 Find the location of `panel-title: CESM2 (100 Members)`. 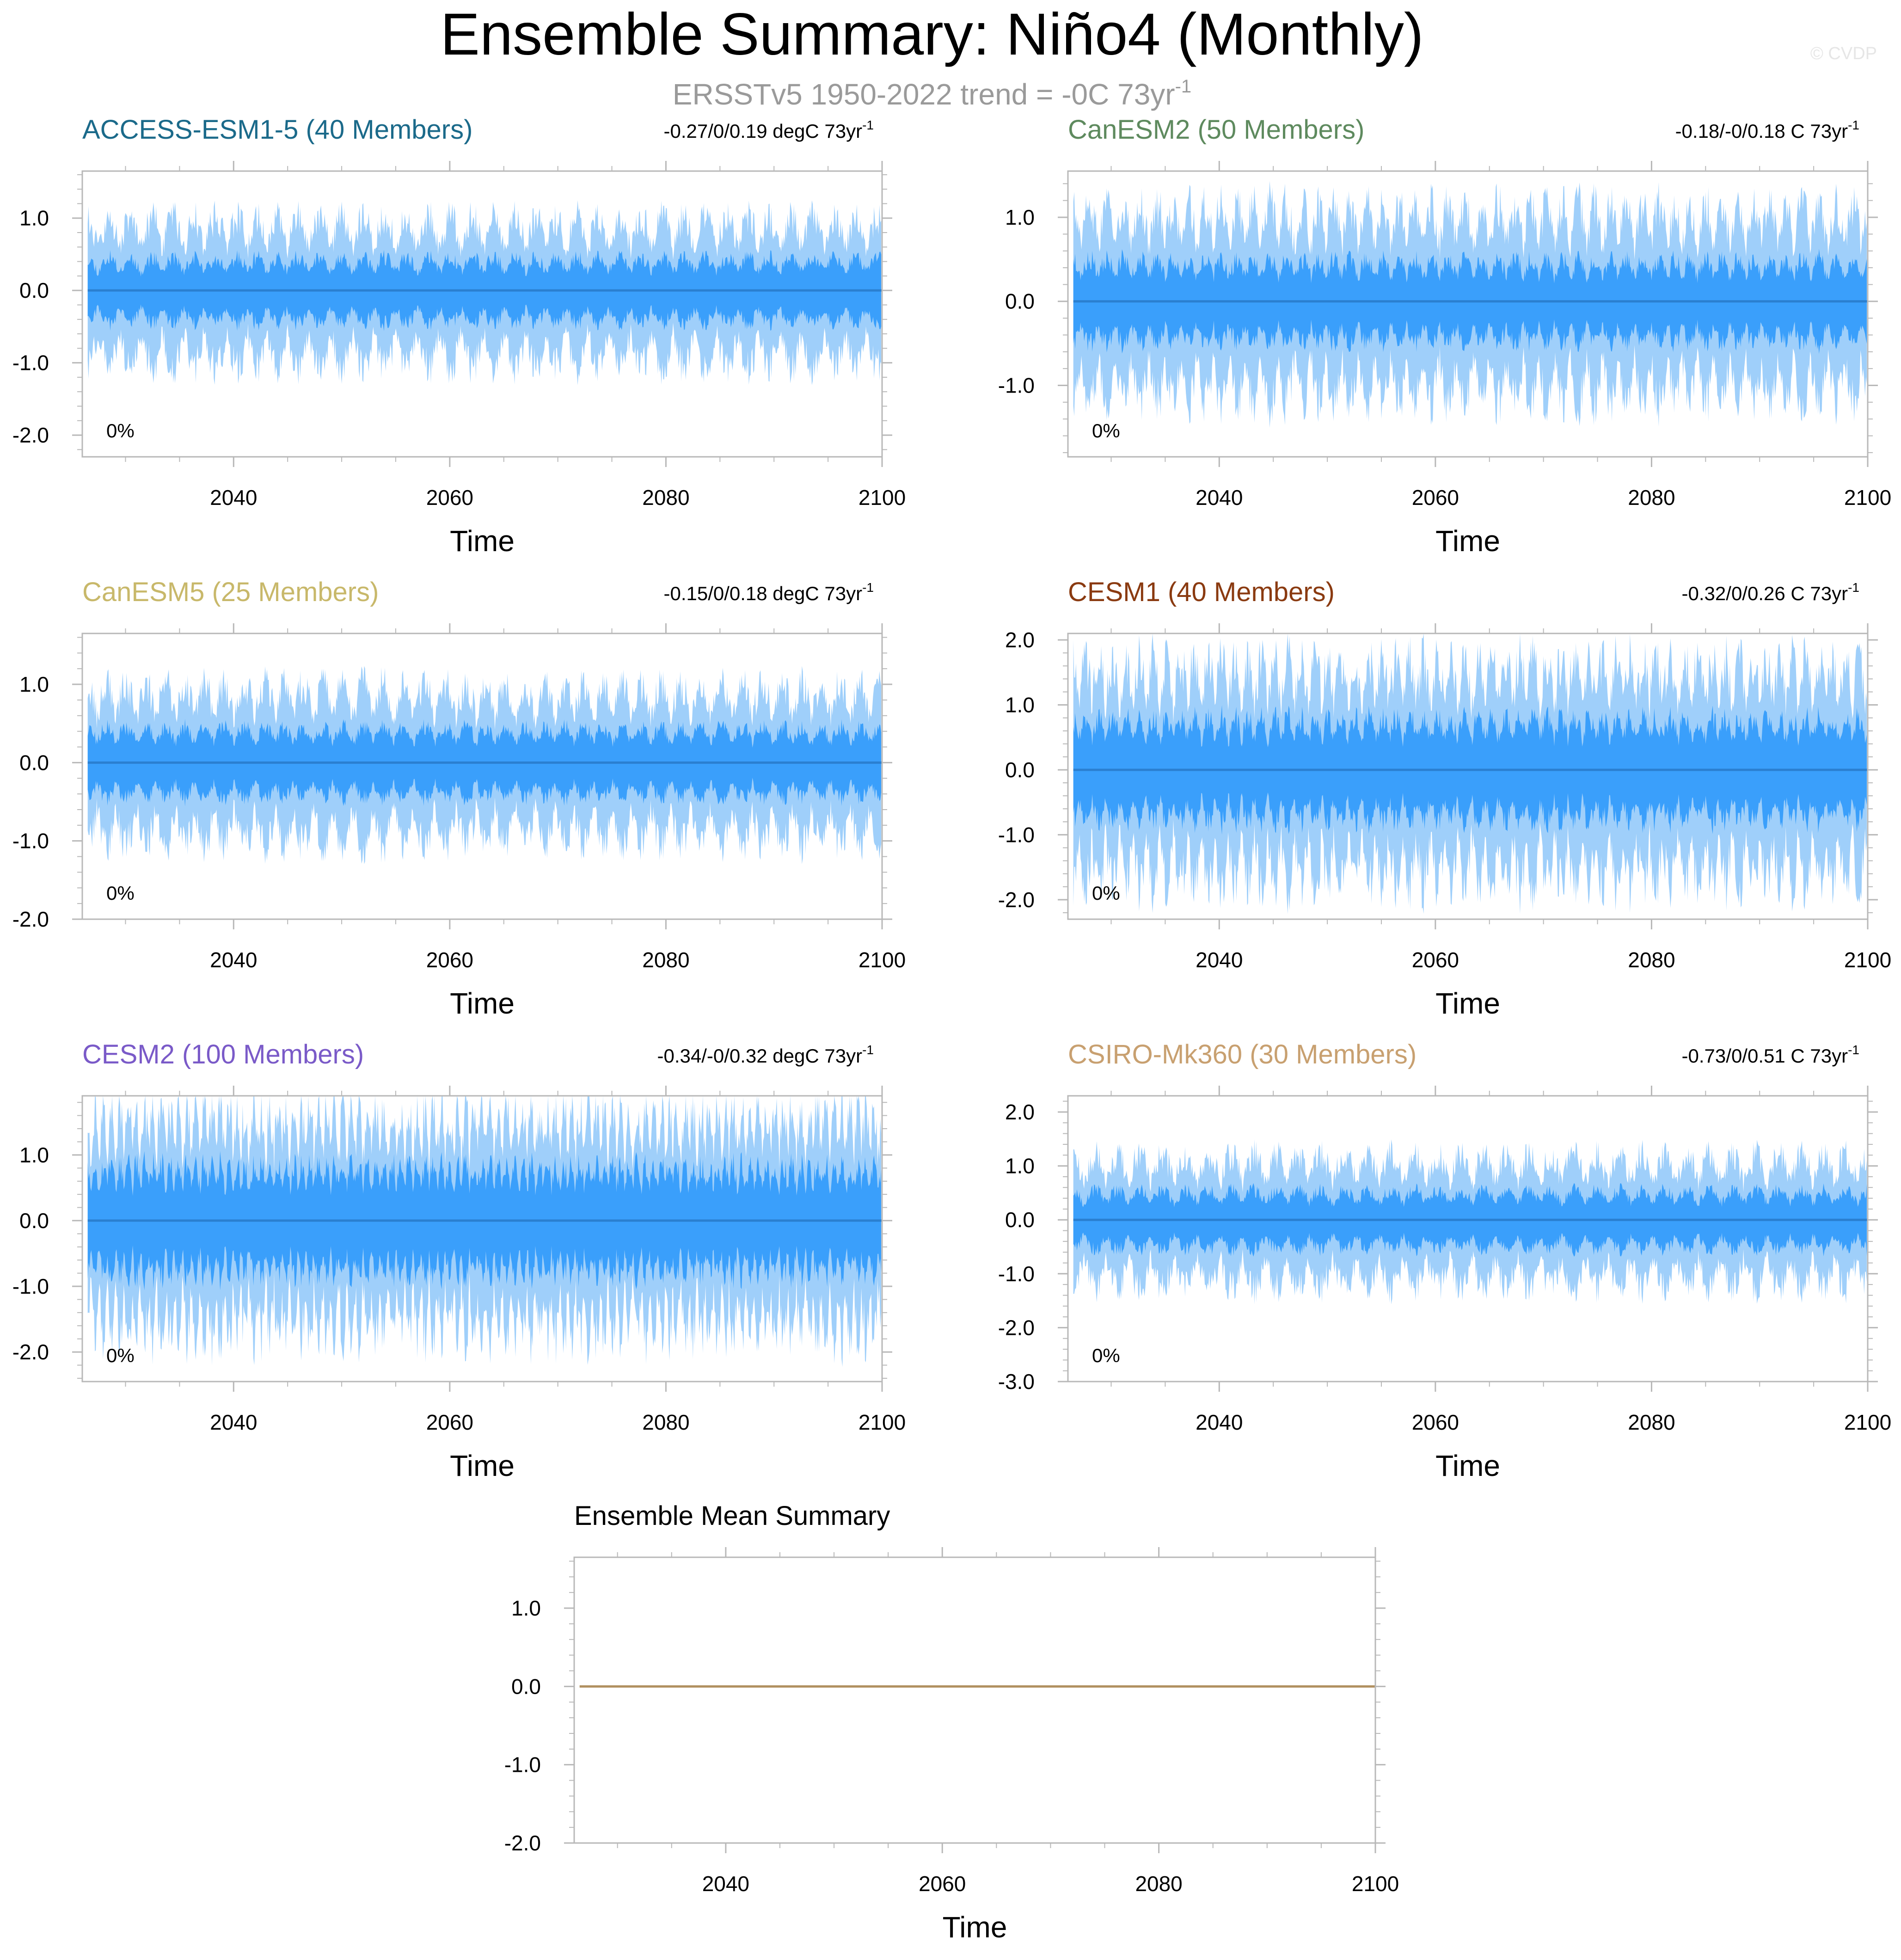

panel-title: CESM2 (100 Members) is located at coordinates (223, 1054).